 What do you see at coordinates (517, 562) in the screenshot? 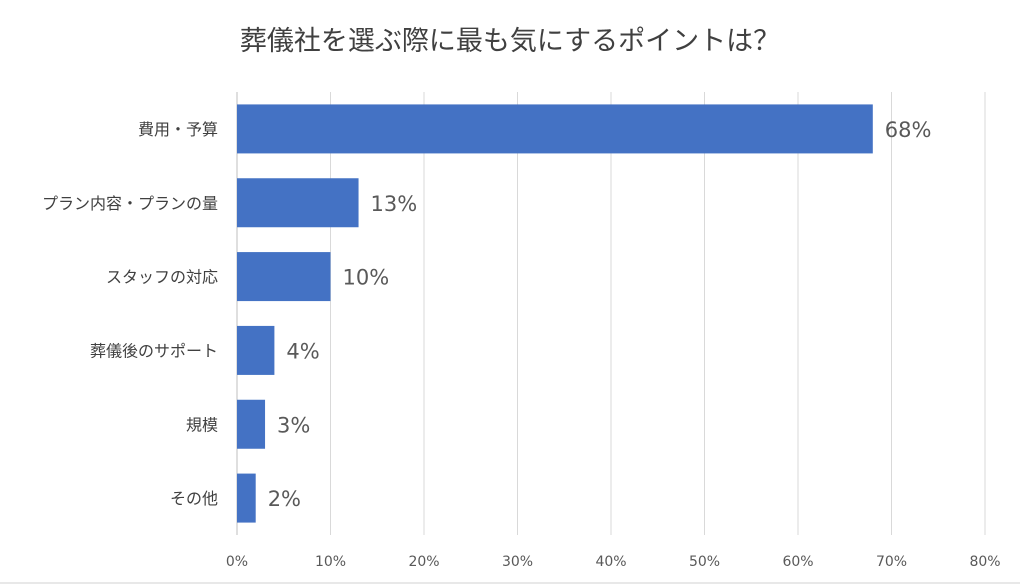
I see `x-tick-label-30: 30%` at bounding box center [517, 562].